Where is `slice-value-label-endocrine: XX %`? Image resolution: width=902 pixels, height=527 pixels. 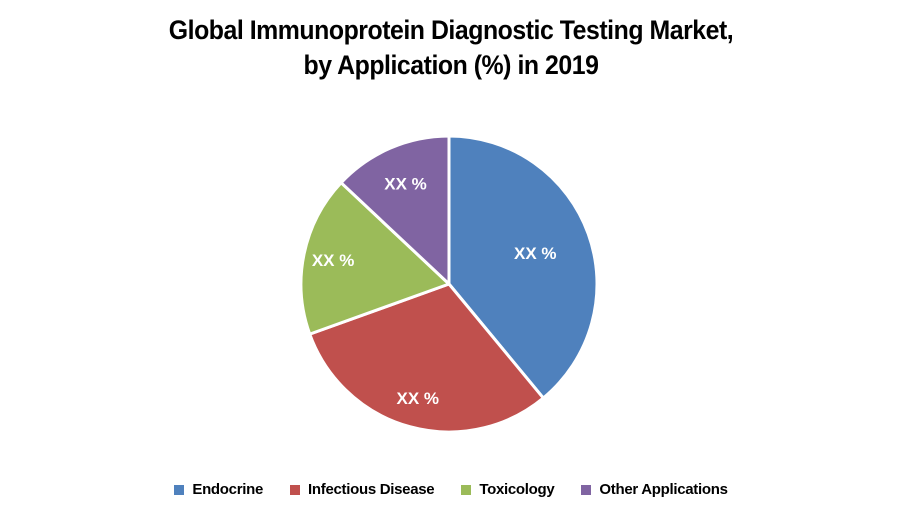
slice-value-label-endocrine: XX % is located at coordinates (535, 253).